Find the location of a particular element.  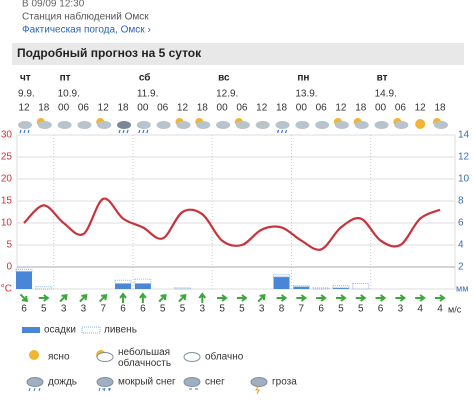

y-tick-label: 30 is located at coordinates (7, 135).